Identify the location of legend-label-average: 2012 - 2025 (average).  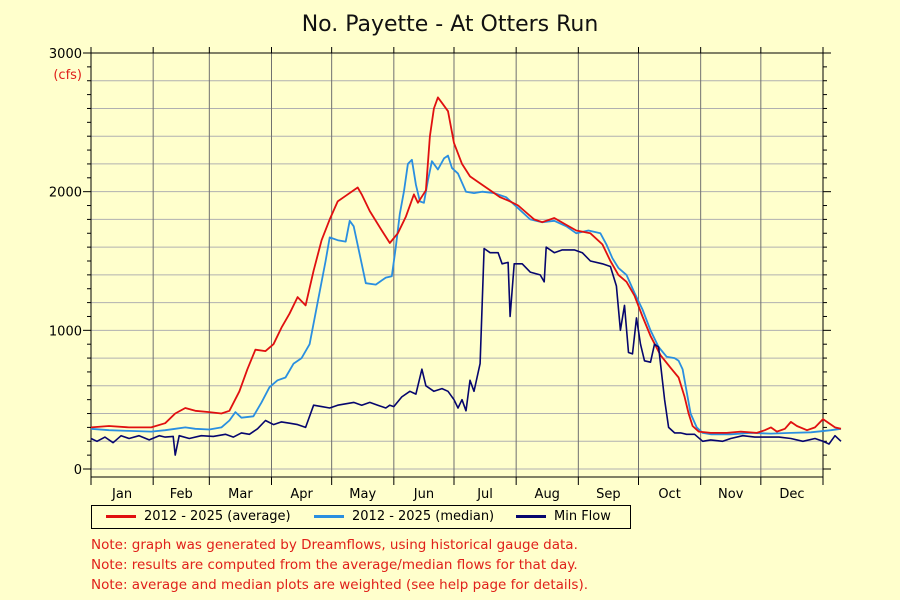
(217, 516).